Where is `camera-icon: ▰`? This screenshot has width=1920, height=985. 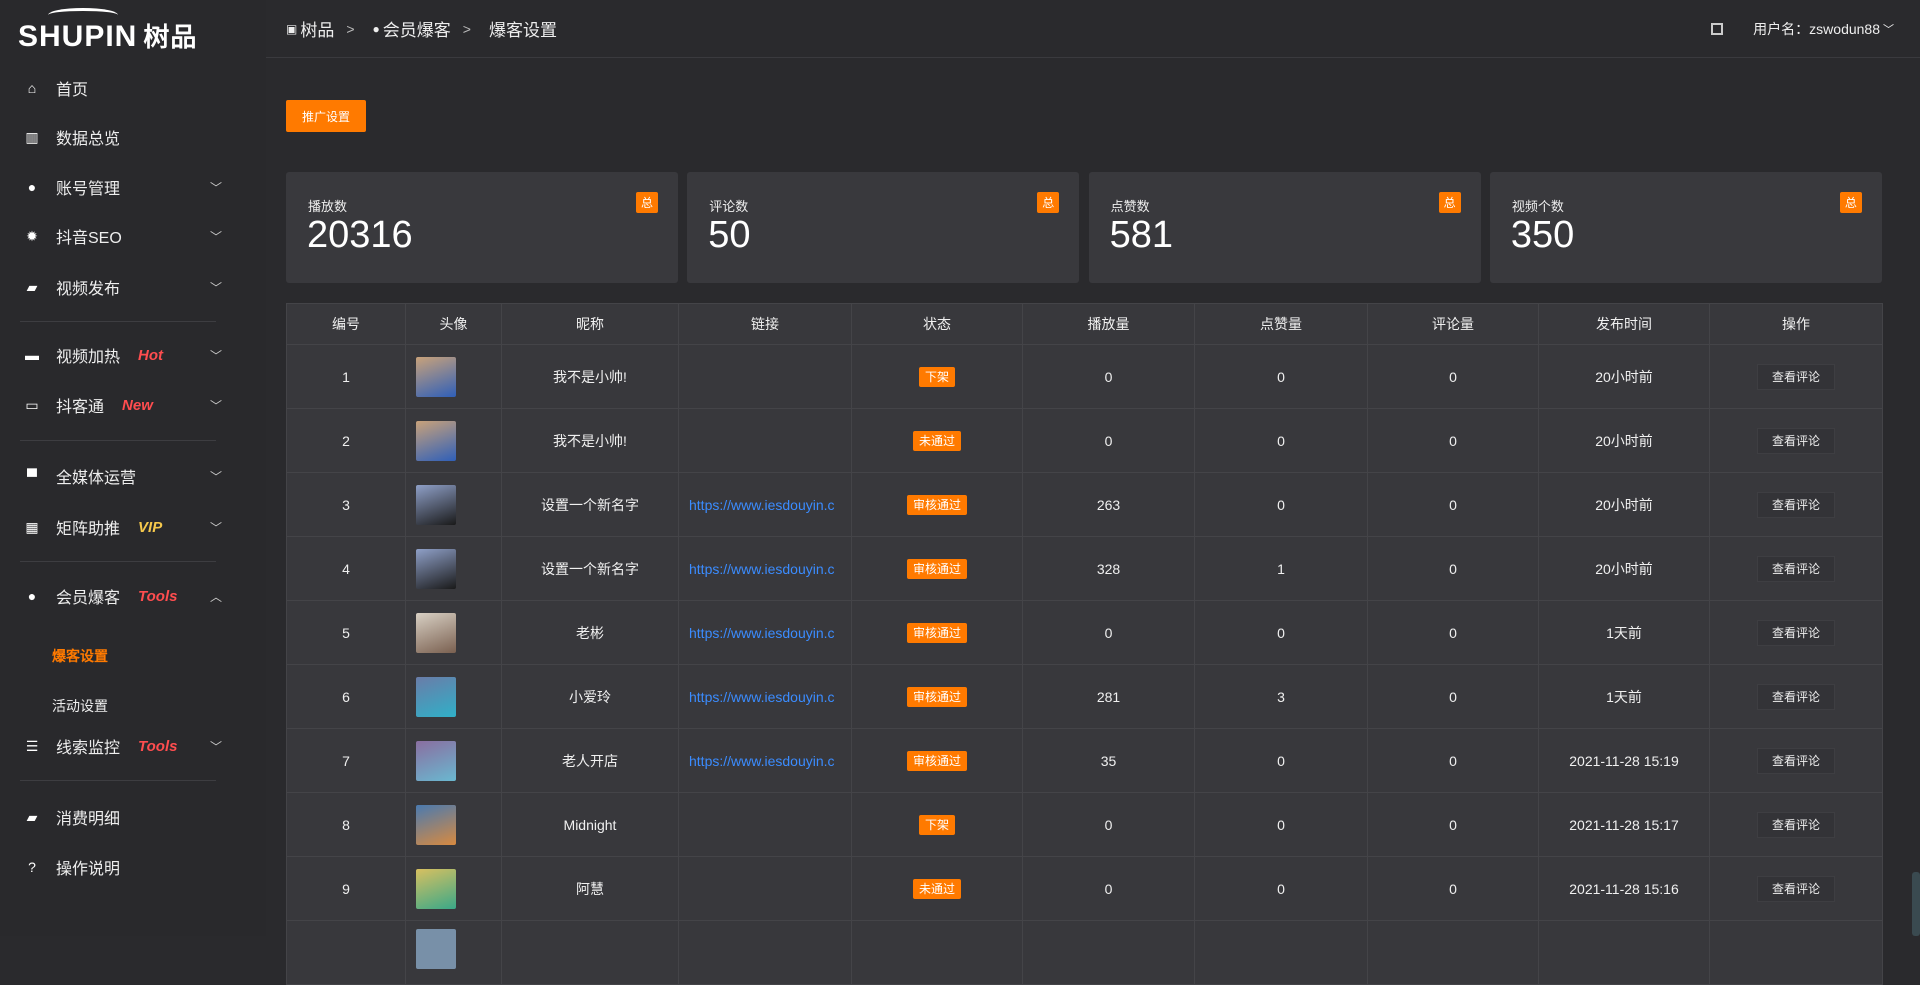
camera-icon: ▰ is located at coordinates (32, 286).